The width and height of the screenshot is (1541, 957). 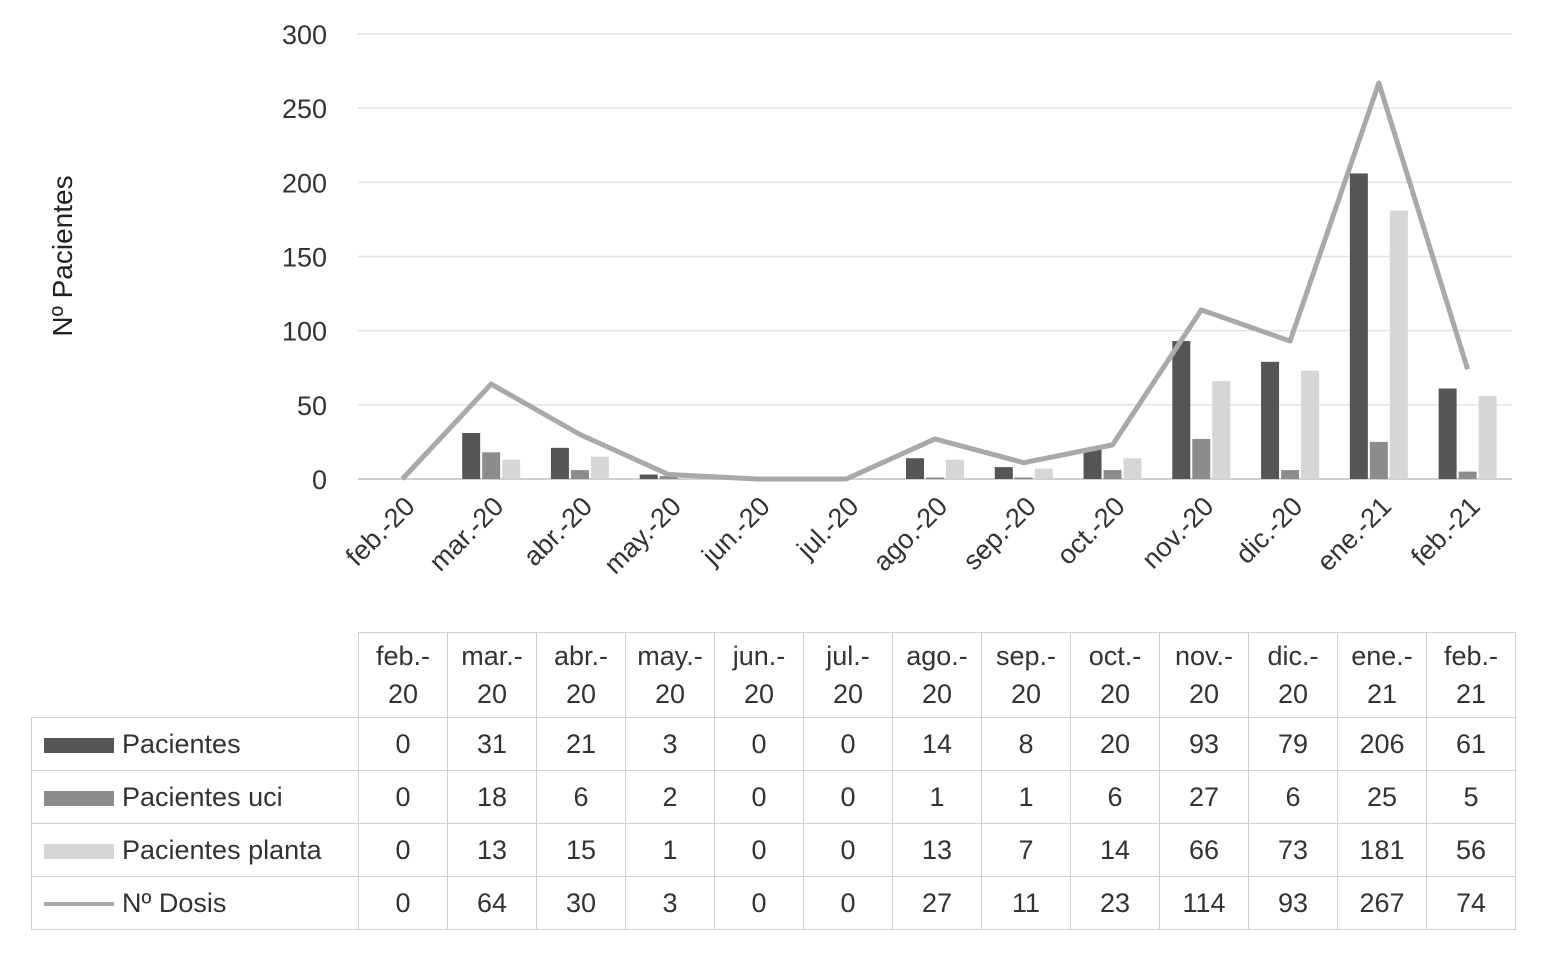 I want to click on table-cell: 15, so click(x=581, y=850).